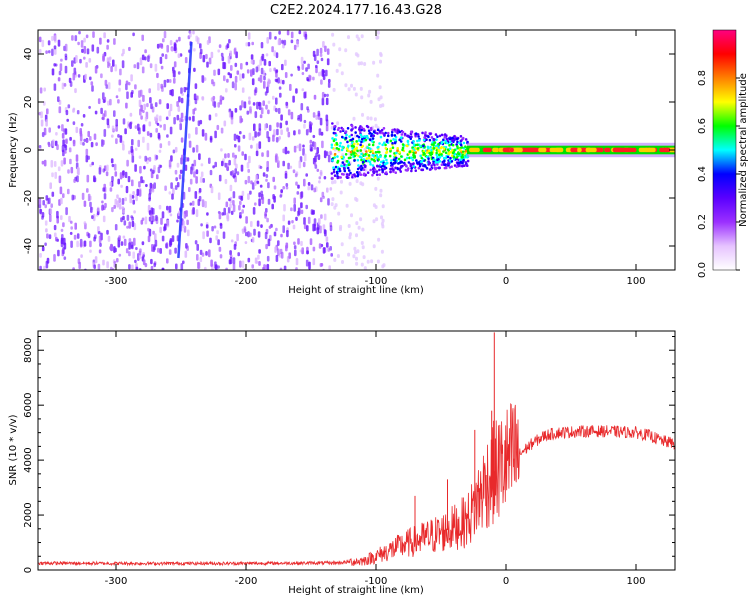 The height and width of the screenshot is (600, 750). Describe the element at coordinates (702, 78) in the screenshot. I see `colorbar-tick-label: 0.8` at that location.